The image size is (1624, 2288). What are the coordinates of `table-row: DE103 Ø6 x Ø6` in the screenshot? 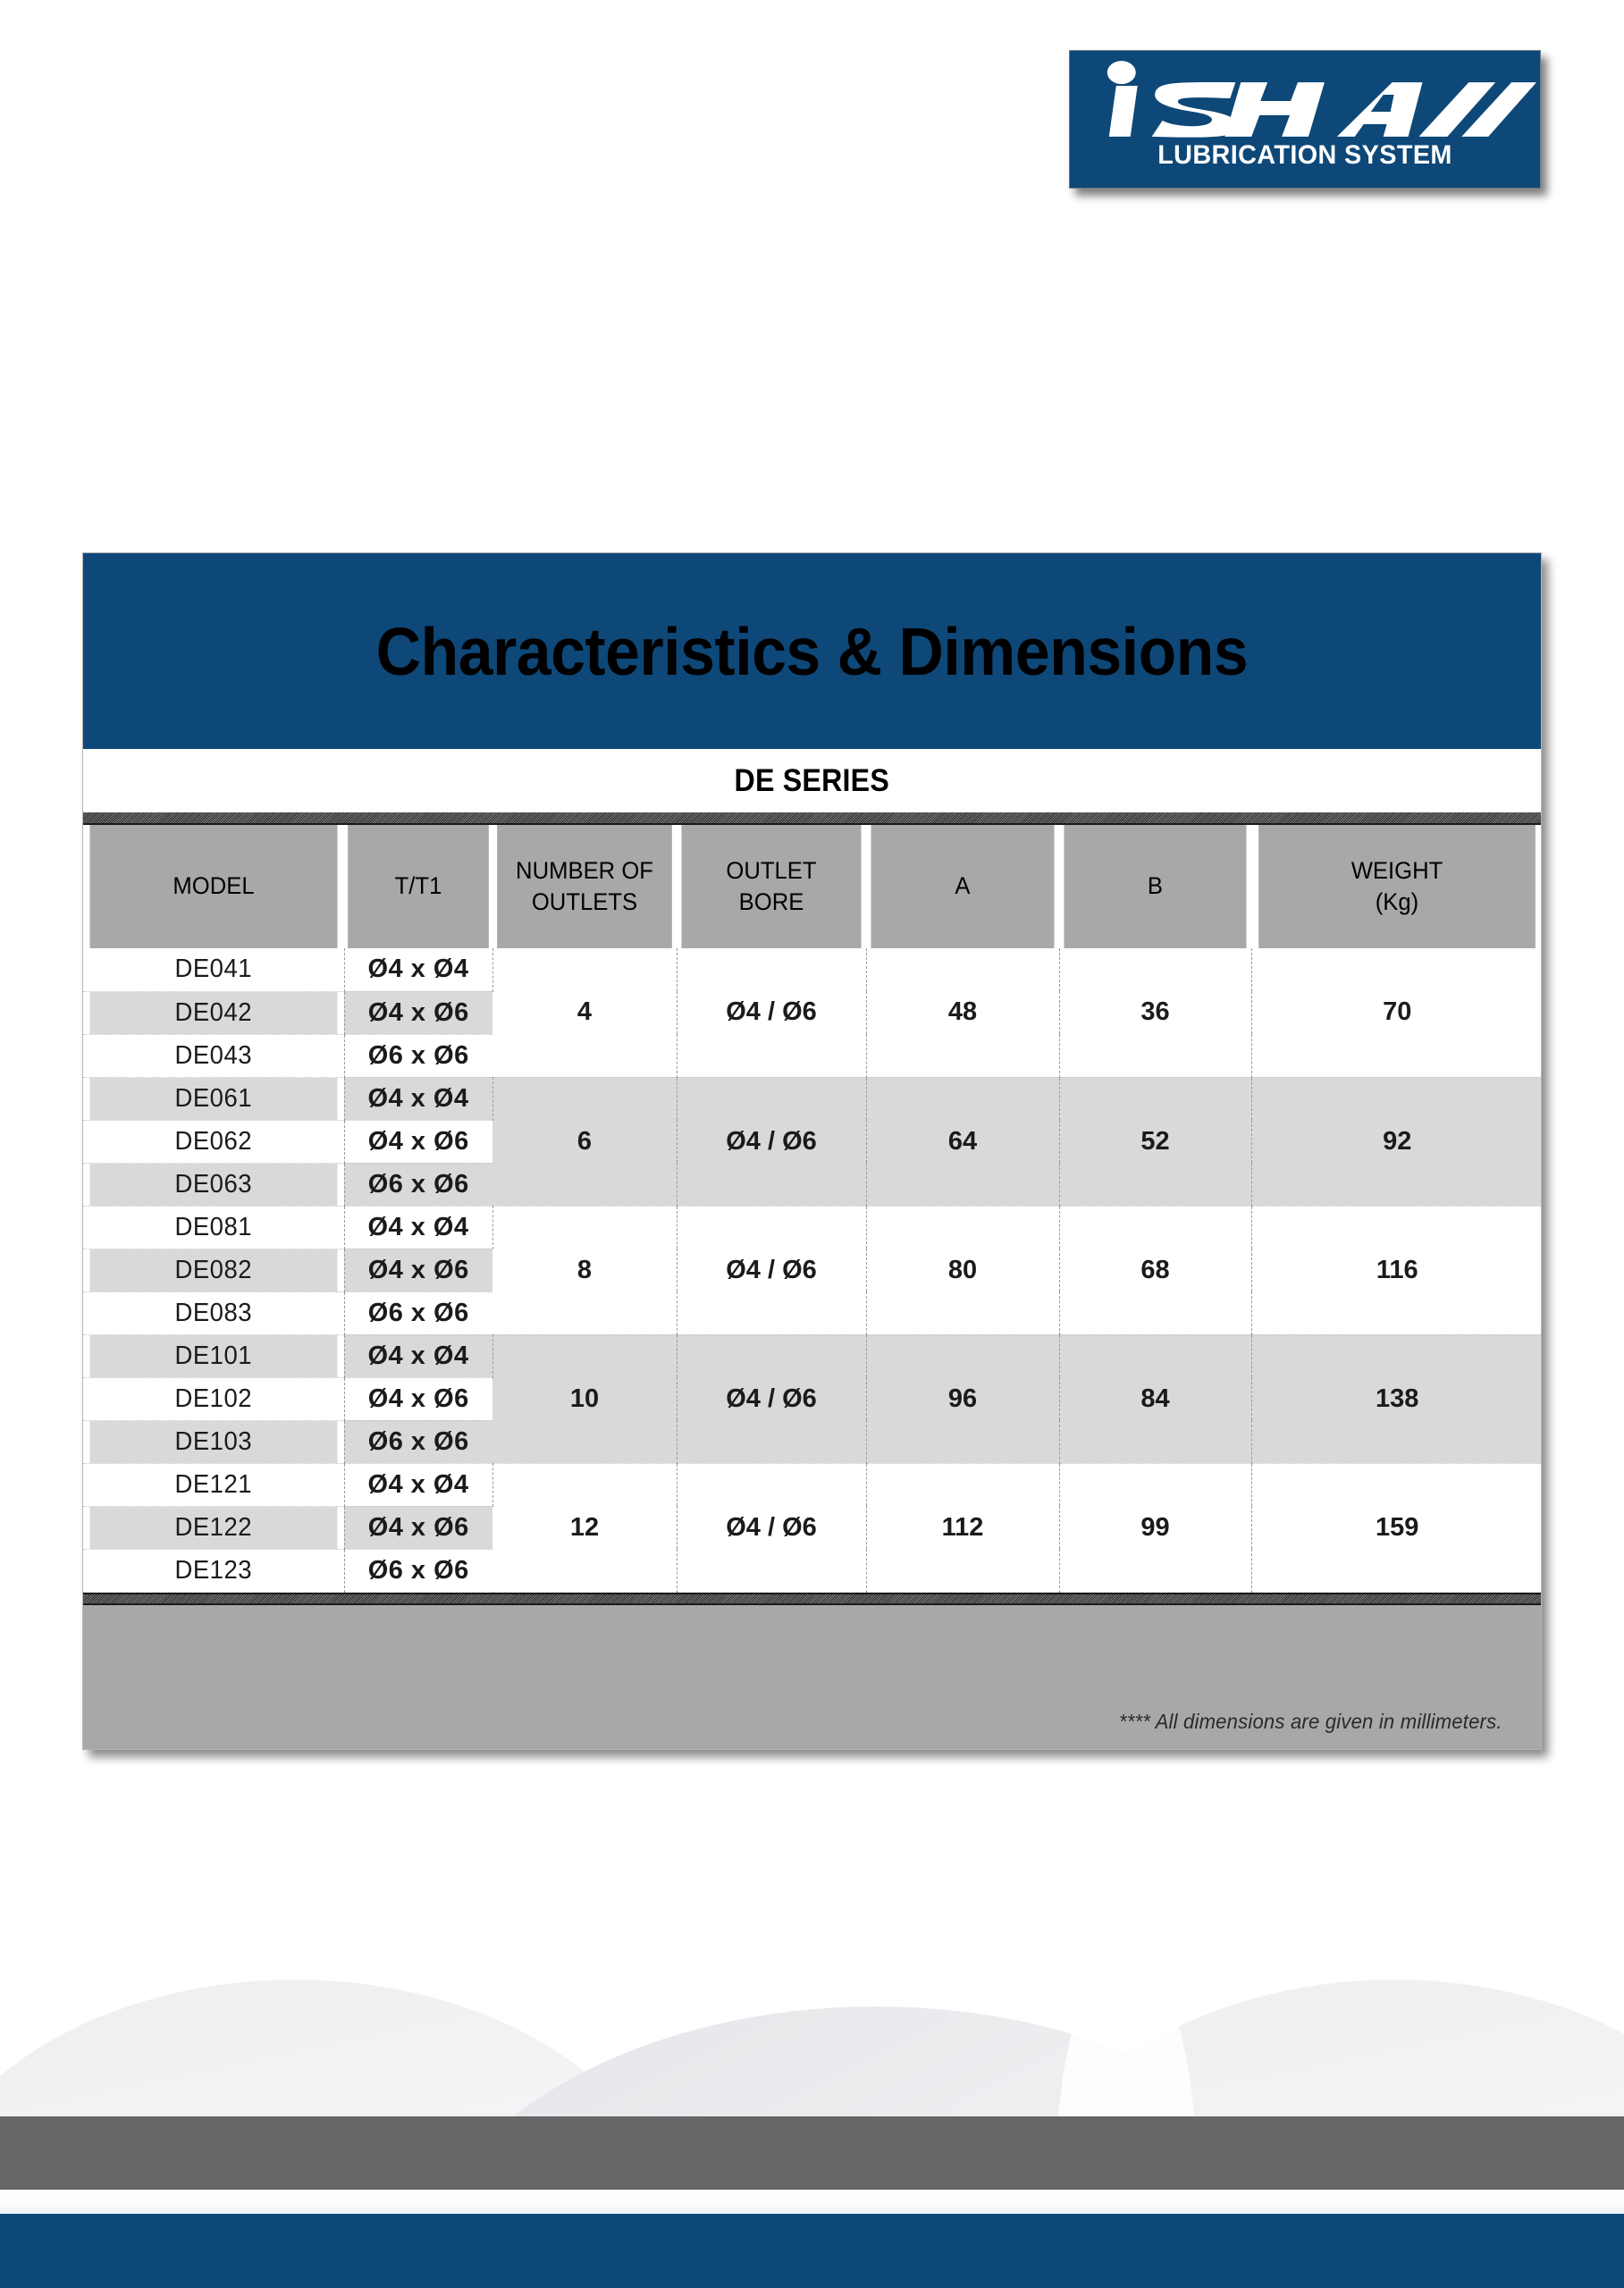 It's located at (812, 1442).